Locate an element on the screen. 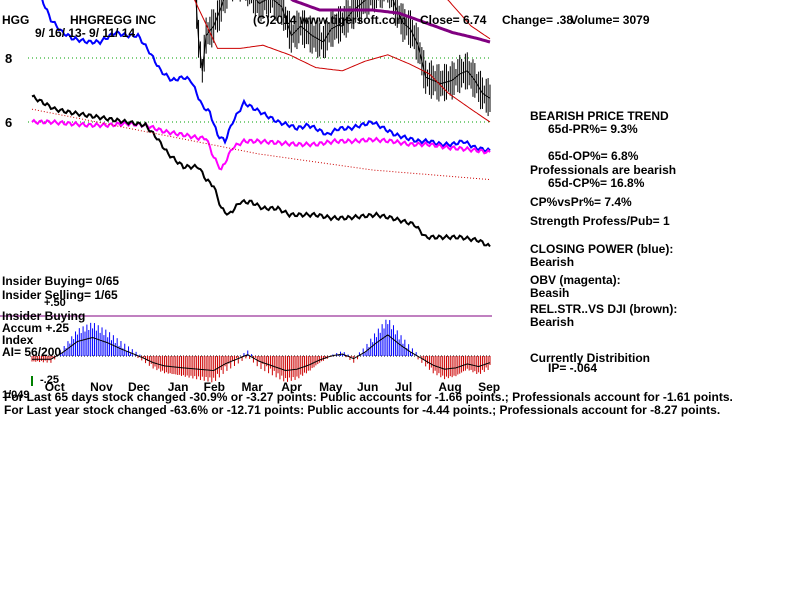  insider-buying-line-label: Insider Buying is located at coordinates (44, 316).